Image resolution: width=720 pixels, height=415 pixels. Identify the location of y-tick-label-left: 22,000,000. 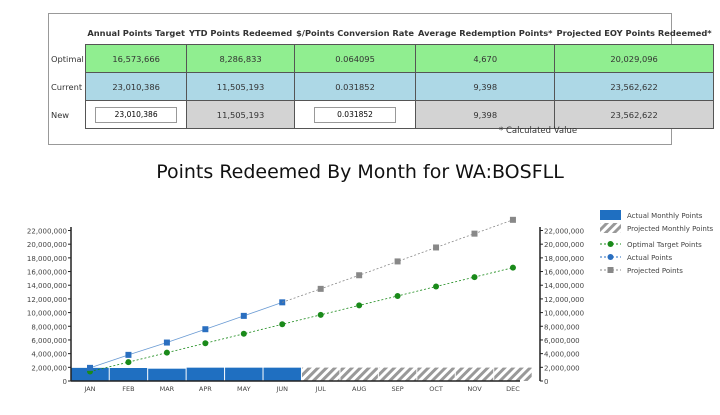
(47, 232).